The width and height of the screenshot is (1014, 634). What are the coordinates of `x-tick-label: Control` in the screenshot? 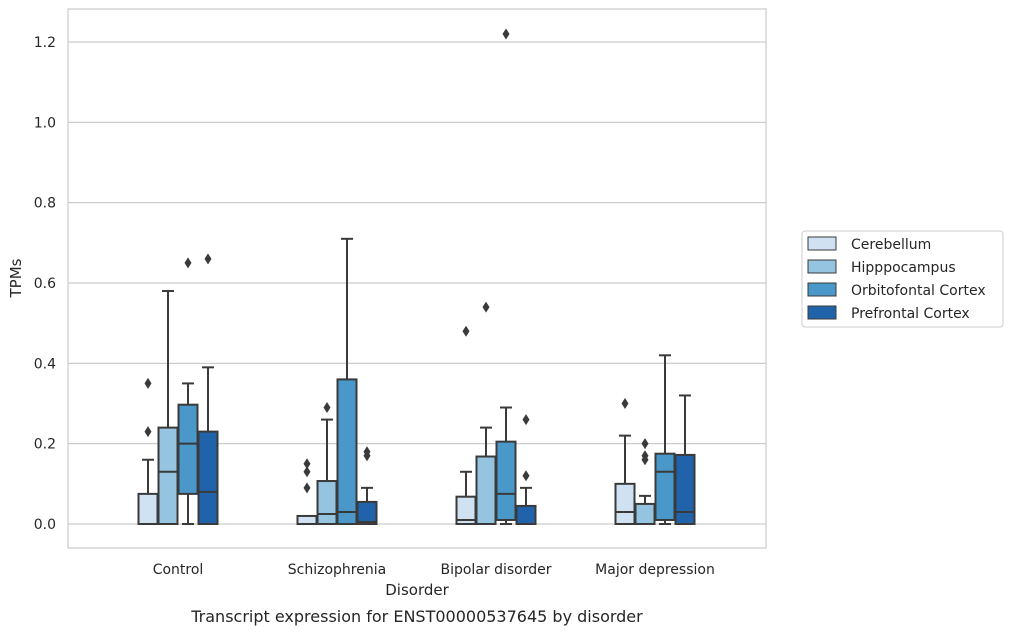 It's located at (178, 570).